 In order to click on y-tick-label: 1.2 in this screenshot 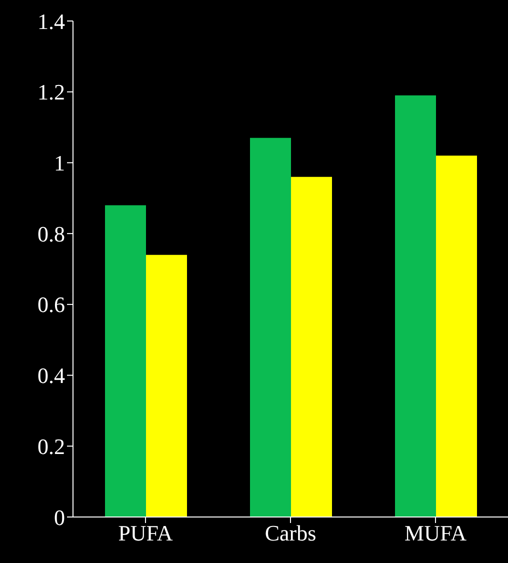, I will do `click(51, 92)`.